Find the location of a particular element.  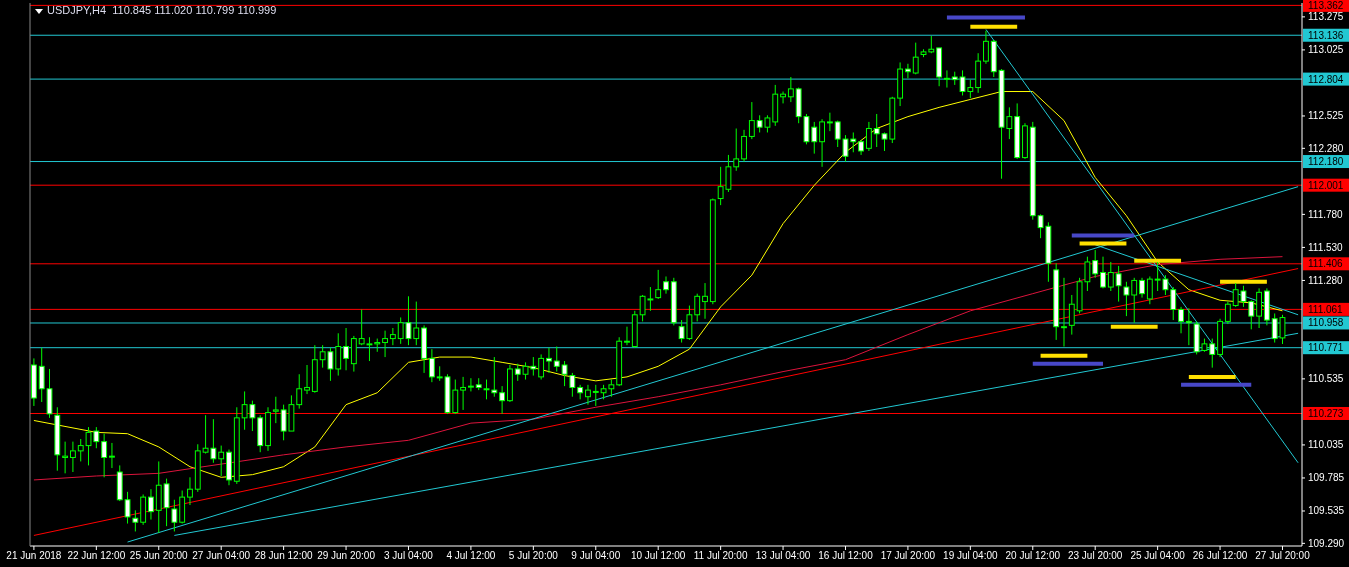

x-tick-label: 17 Jul 20:00 is located at coordinates (908, 555).